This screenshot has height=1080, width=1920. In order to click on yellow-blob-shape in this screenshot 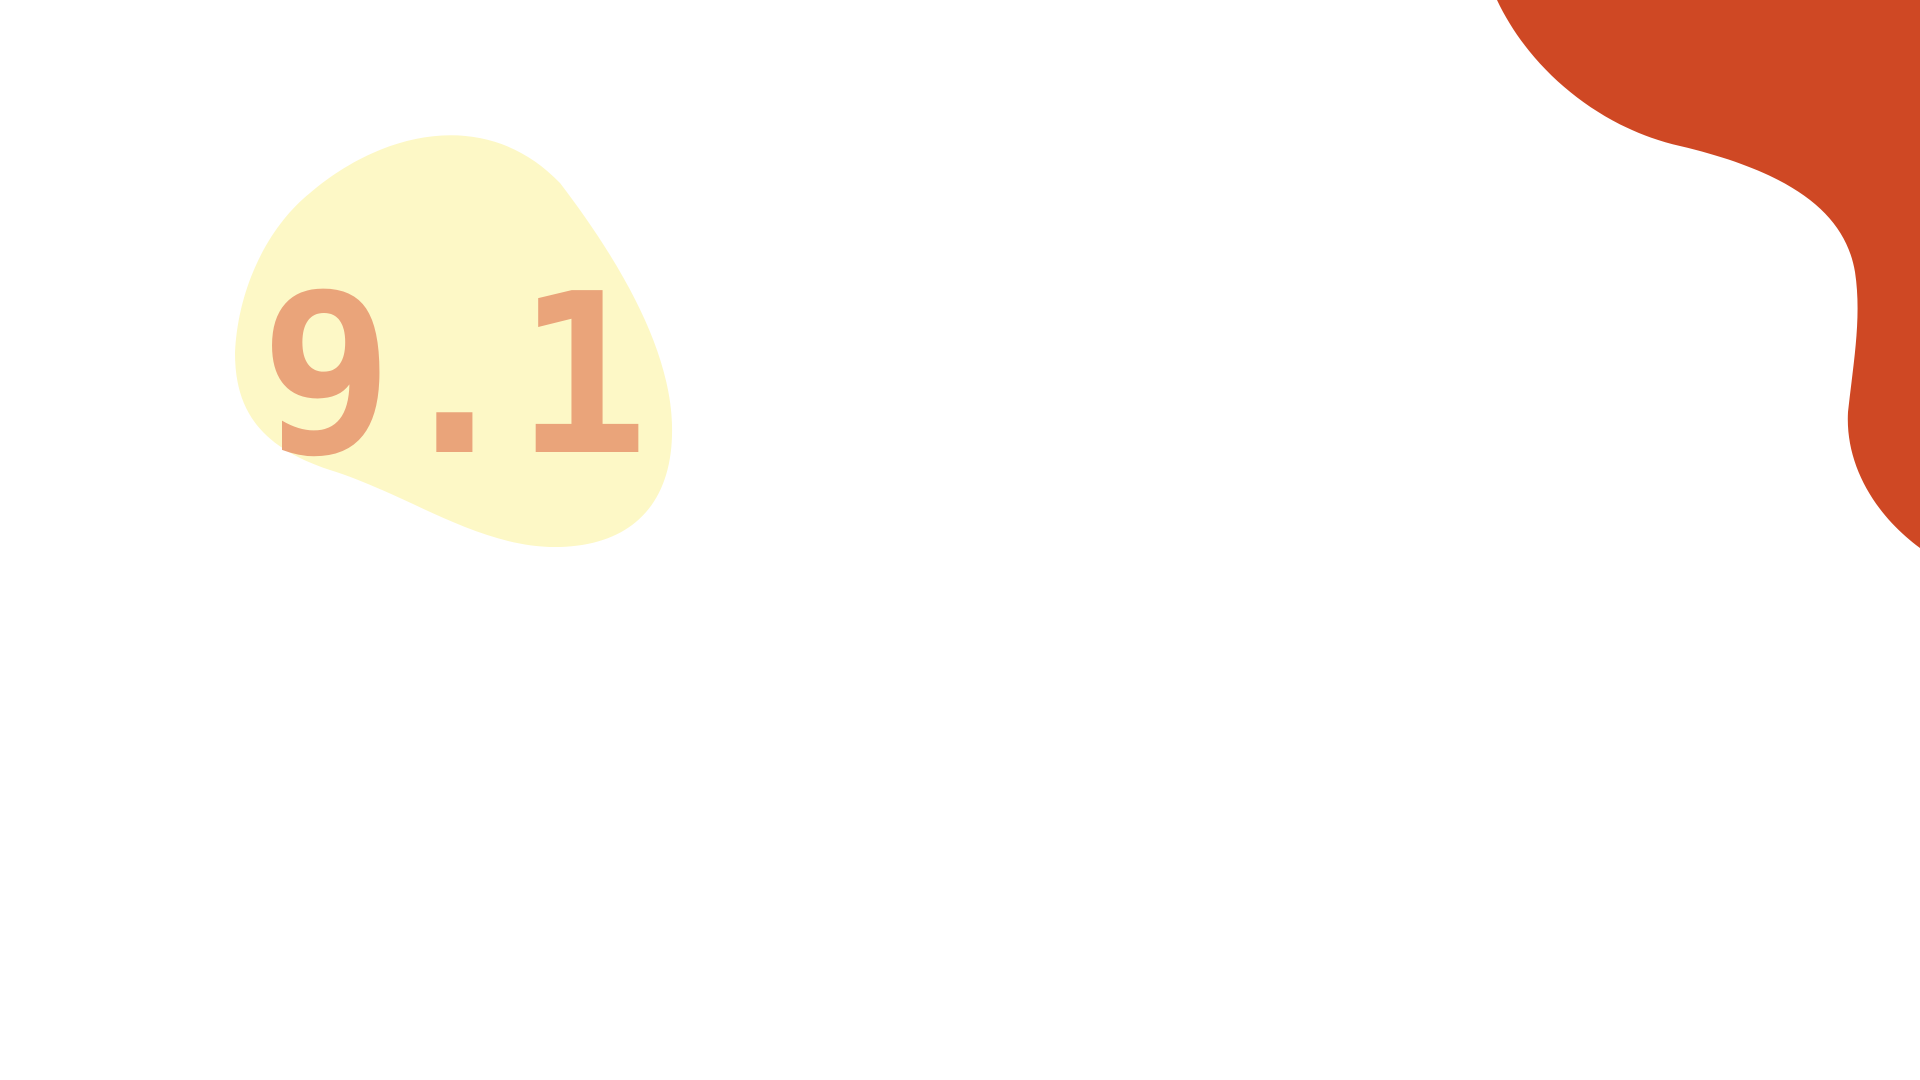, I will do `click(454, 341)`.